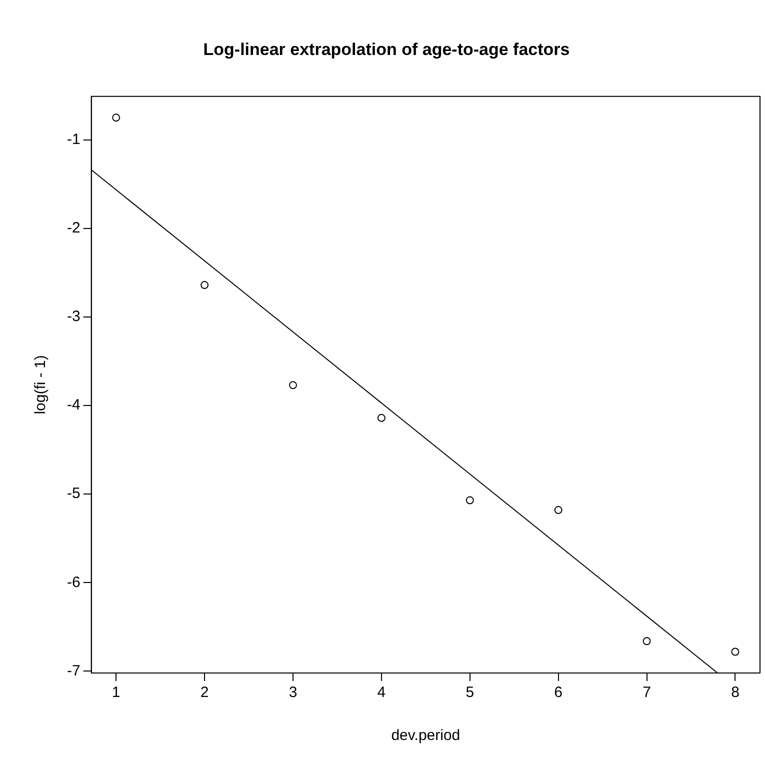 The height and width of the screenshot is (767, 765). I want to click on x-axis-title: dev.period, so click(425, 735).